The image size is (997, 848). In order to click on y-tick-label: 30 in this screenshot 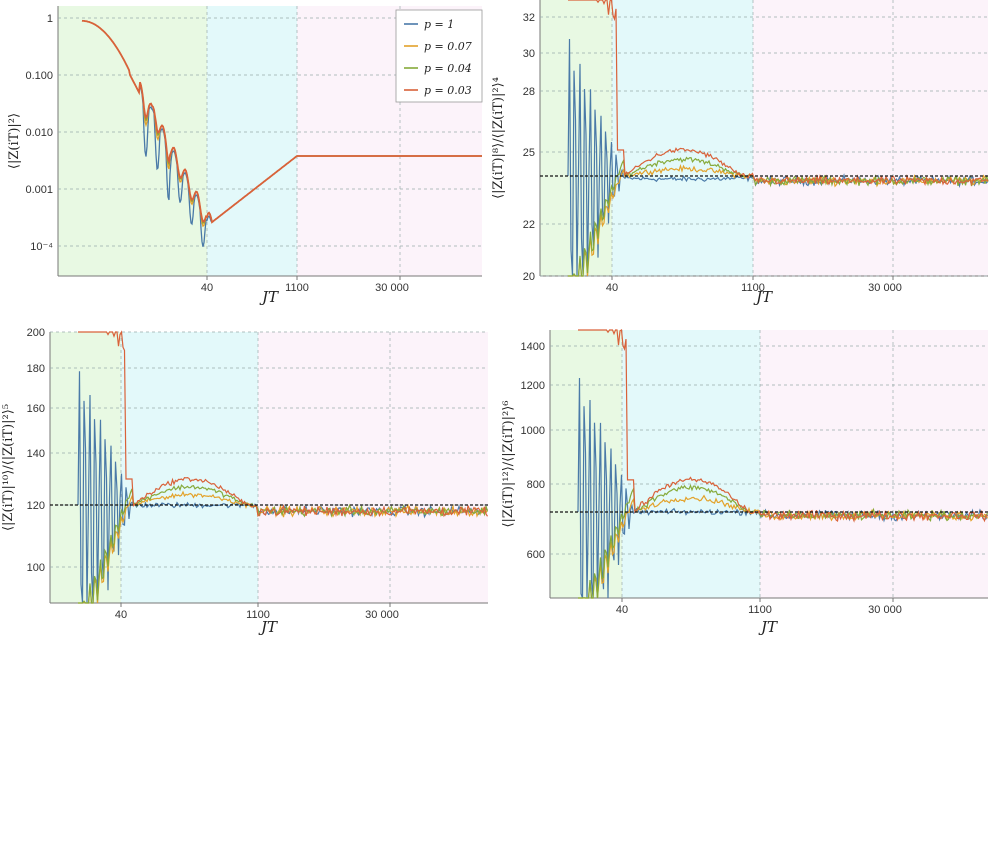, I will do `click(529, 54)`.